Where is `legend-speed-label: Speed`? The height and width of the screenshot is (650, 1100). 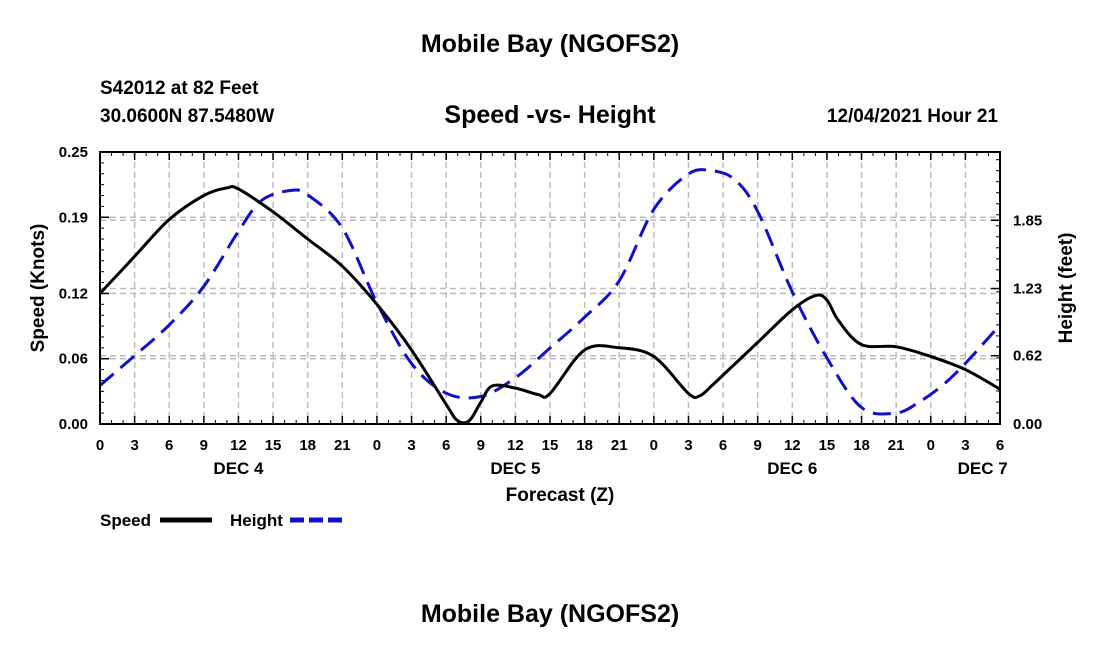 legend-speed-label: Speed is located at coordinates (125, 520).